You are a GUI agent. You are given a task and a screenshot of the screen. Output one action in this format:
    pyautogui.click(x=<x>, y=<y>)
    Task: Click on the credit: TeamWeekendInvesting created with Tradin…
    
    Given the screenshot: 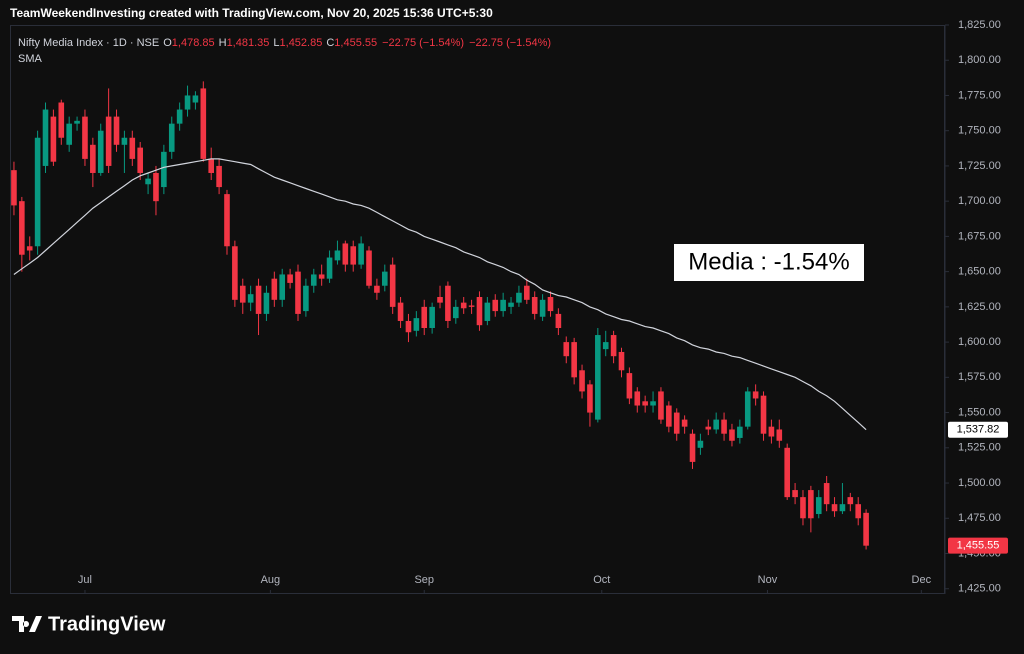 What is the action you would take?
    pyautogui.click(x=251, y=13)
    